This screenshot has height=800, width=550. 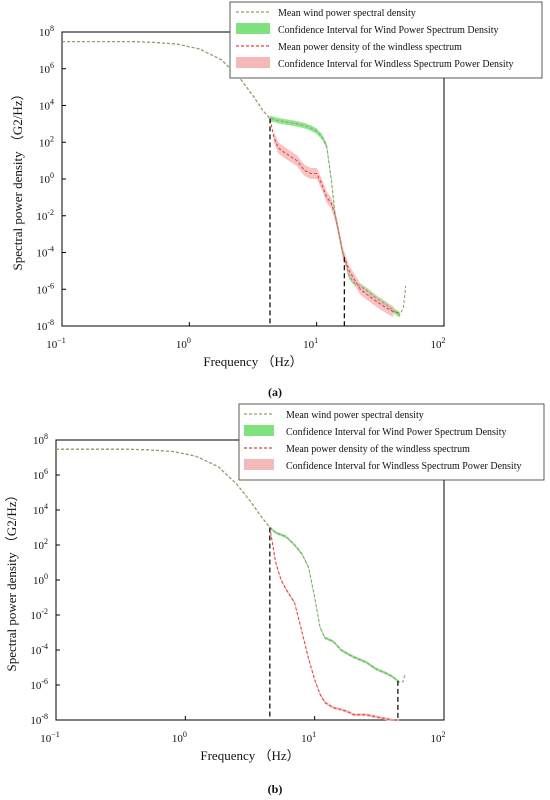 I want to click on panel-label: (a), so click(x=275, y=392).